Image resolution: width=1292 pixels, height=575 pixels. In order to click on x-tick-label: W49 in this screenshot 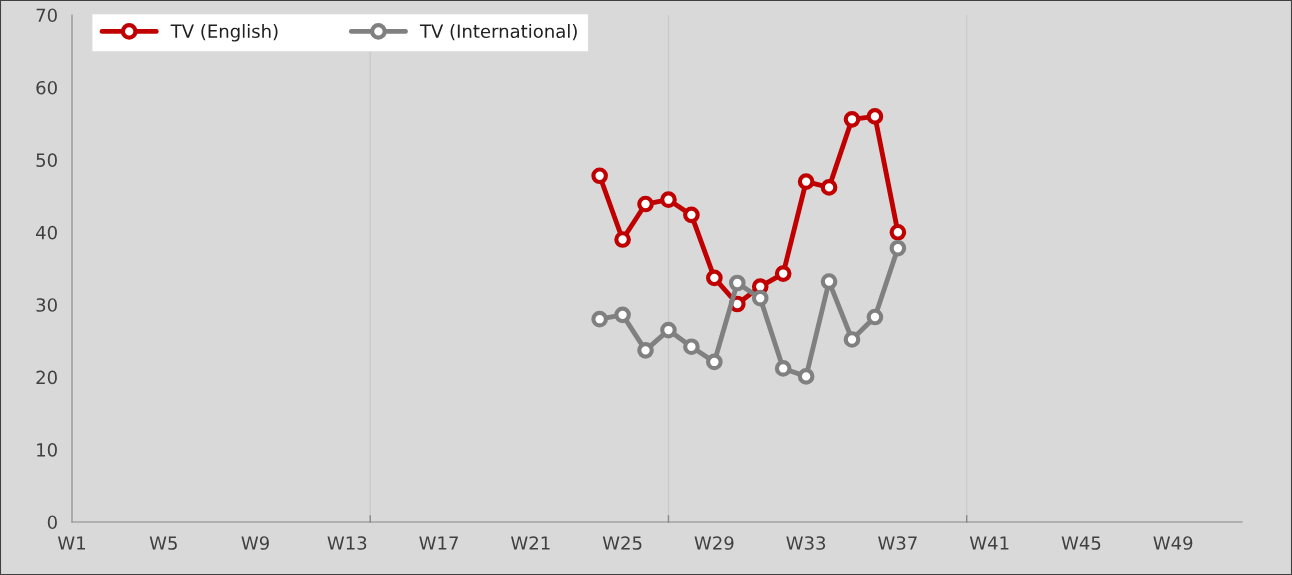, I will do `click(1173, 543)`.